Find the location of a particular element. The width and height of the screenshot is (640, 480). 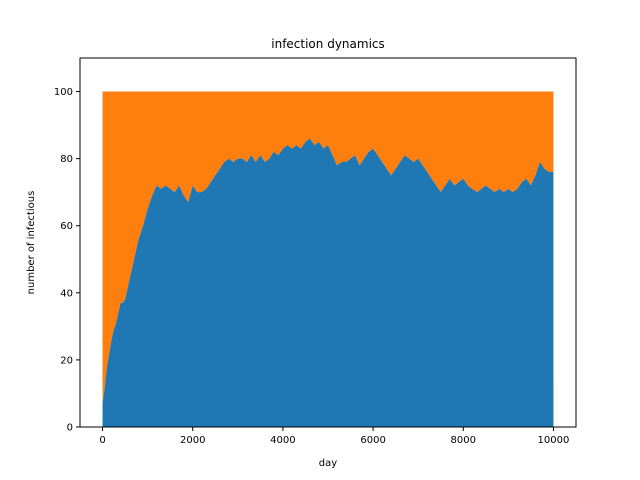

y-tick-label: 0 is located at coordinates (70, 428).